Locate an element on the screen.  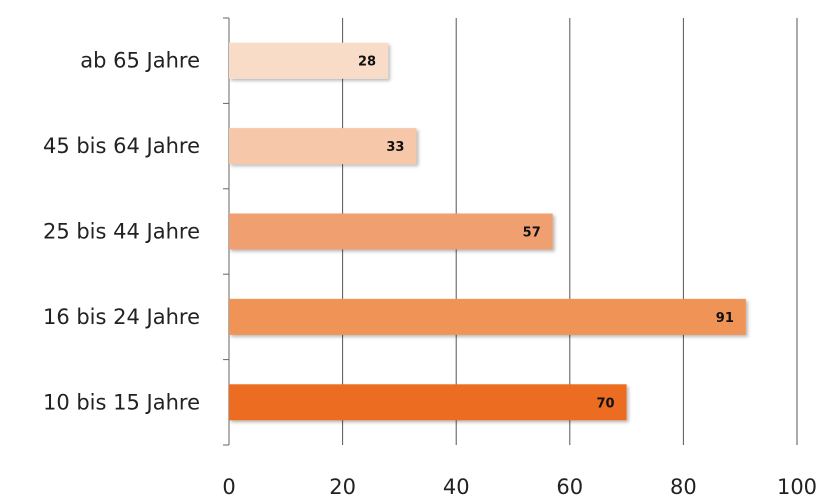
category-label-2: 45 bis 64 Jahre is located at coordinates (121, 146).